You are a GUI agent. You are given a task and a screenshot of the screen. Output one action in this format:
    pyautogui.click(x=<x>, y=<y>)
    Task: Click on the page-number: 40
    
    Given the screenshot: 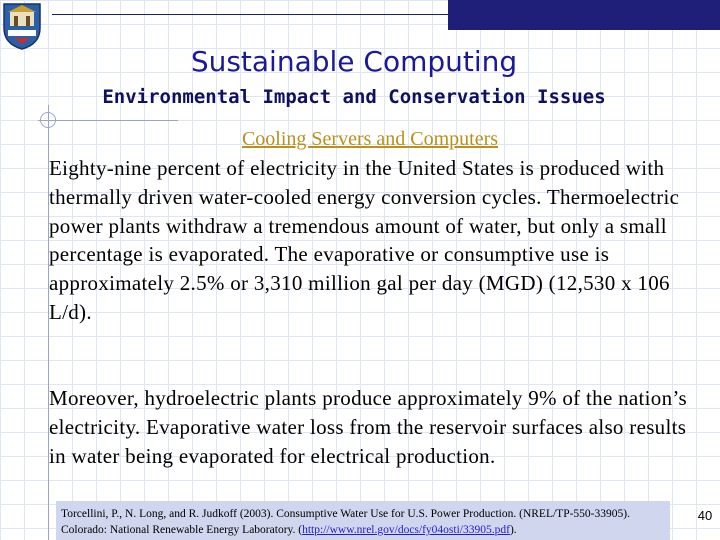 What is the action you would take?
    pyautogui.click(x=705, y=515)
    